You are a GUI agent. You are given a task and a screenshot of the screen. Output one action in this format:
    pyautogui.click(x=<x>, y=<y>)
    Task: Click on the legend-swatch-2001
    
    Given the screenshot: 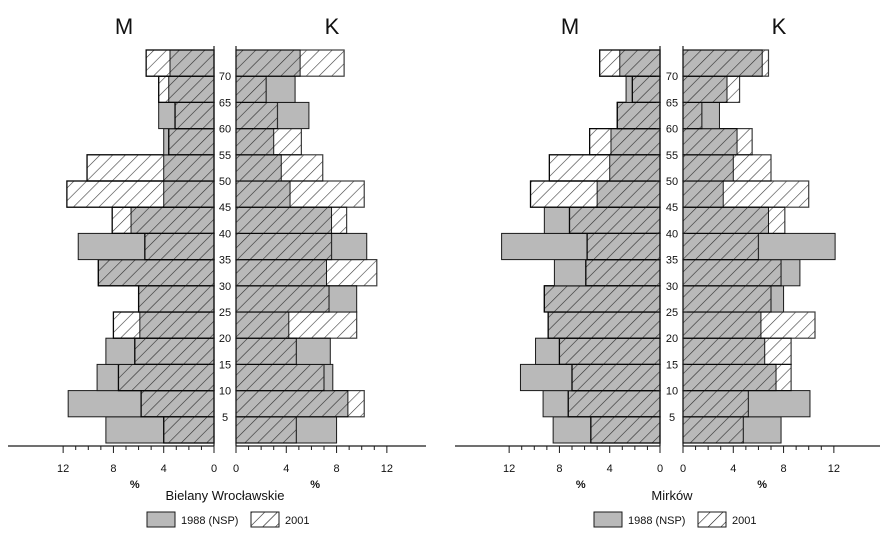 What is the action you would take?
    pyautogui.click(x=265, y=519)
    